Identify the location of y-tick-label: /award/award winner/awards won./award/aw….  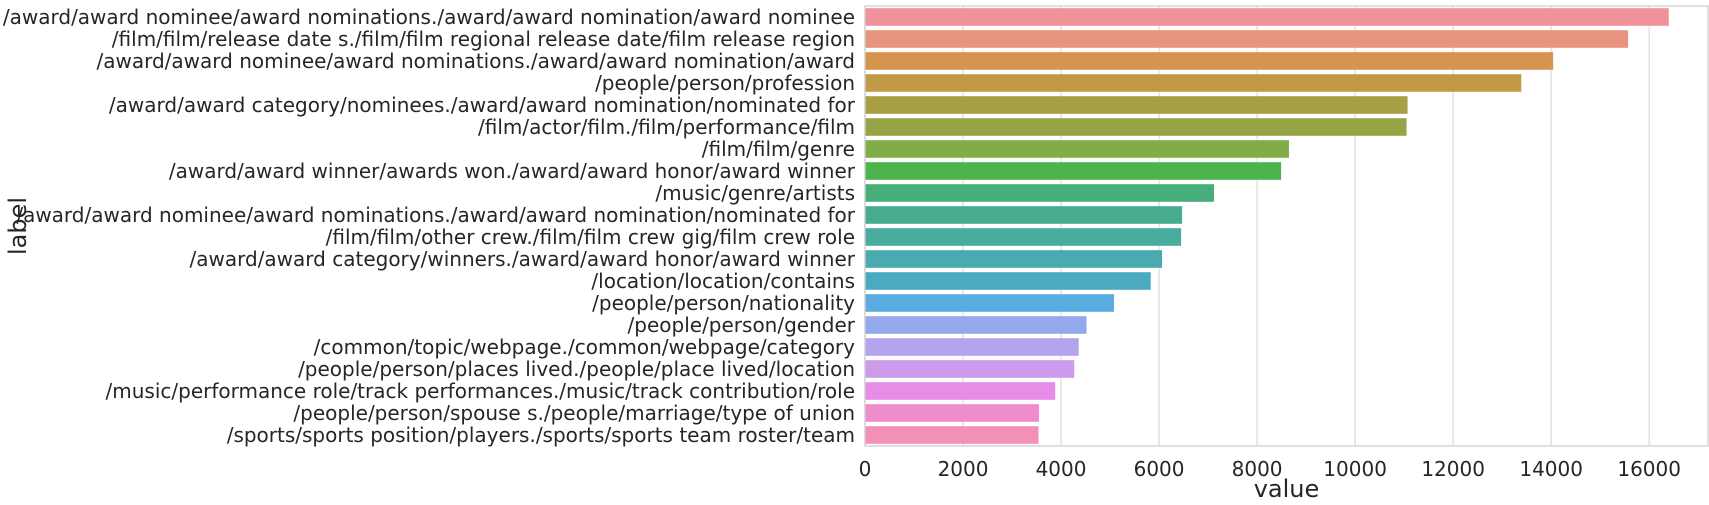
(512, 171).